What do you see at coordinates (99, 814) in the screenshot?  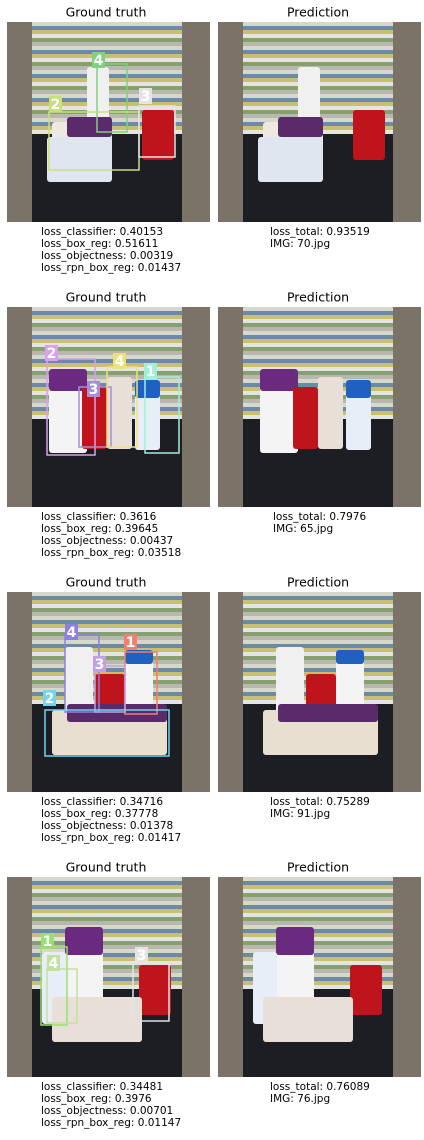 I see `loss-text: loss_box_reg: 0.37778` at bounding box center [99, 814].